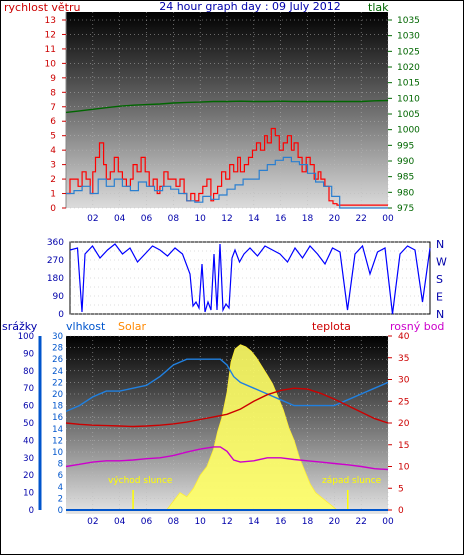 The height and width of the screenshot is (555, 464). Describe the element at coordinates (92, 522) in the screenshot. I see `panel-3-x-tick-label: 02` at that location.